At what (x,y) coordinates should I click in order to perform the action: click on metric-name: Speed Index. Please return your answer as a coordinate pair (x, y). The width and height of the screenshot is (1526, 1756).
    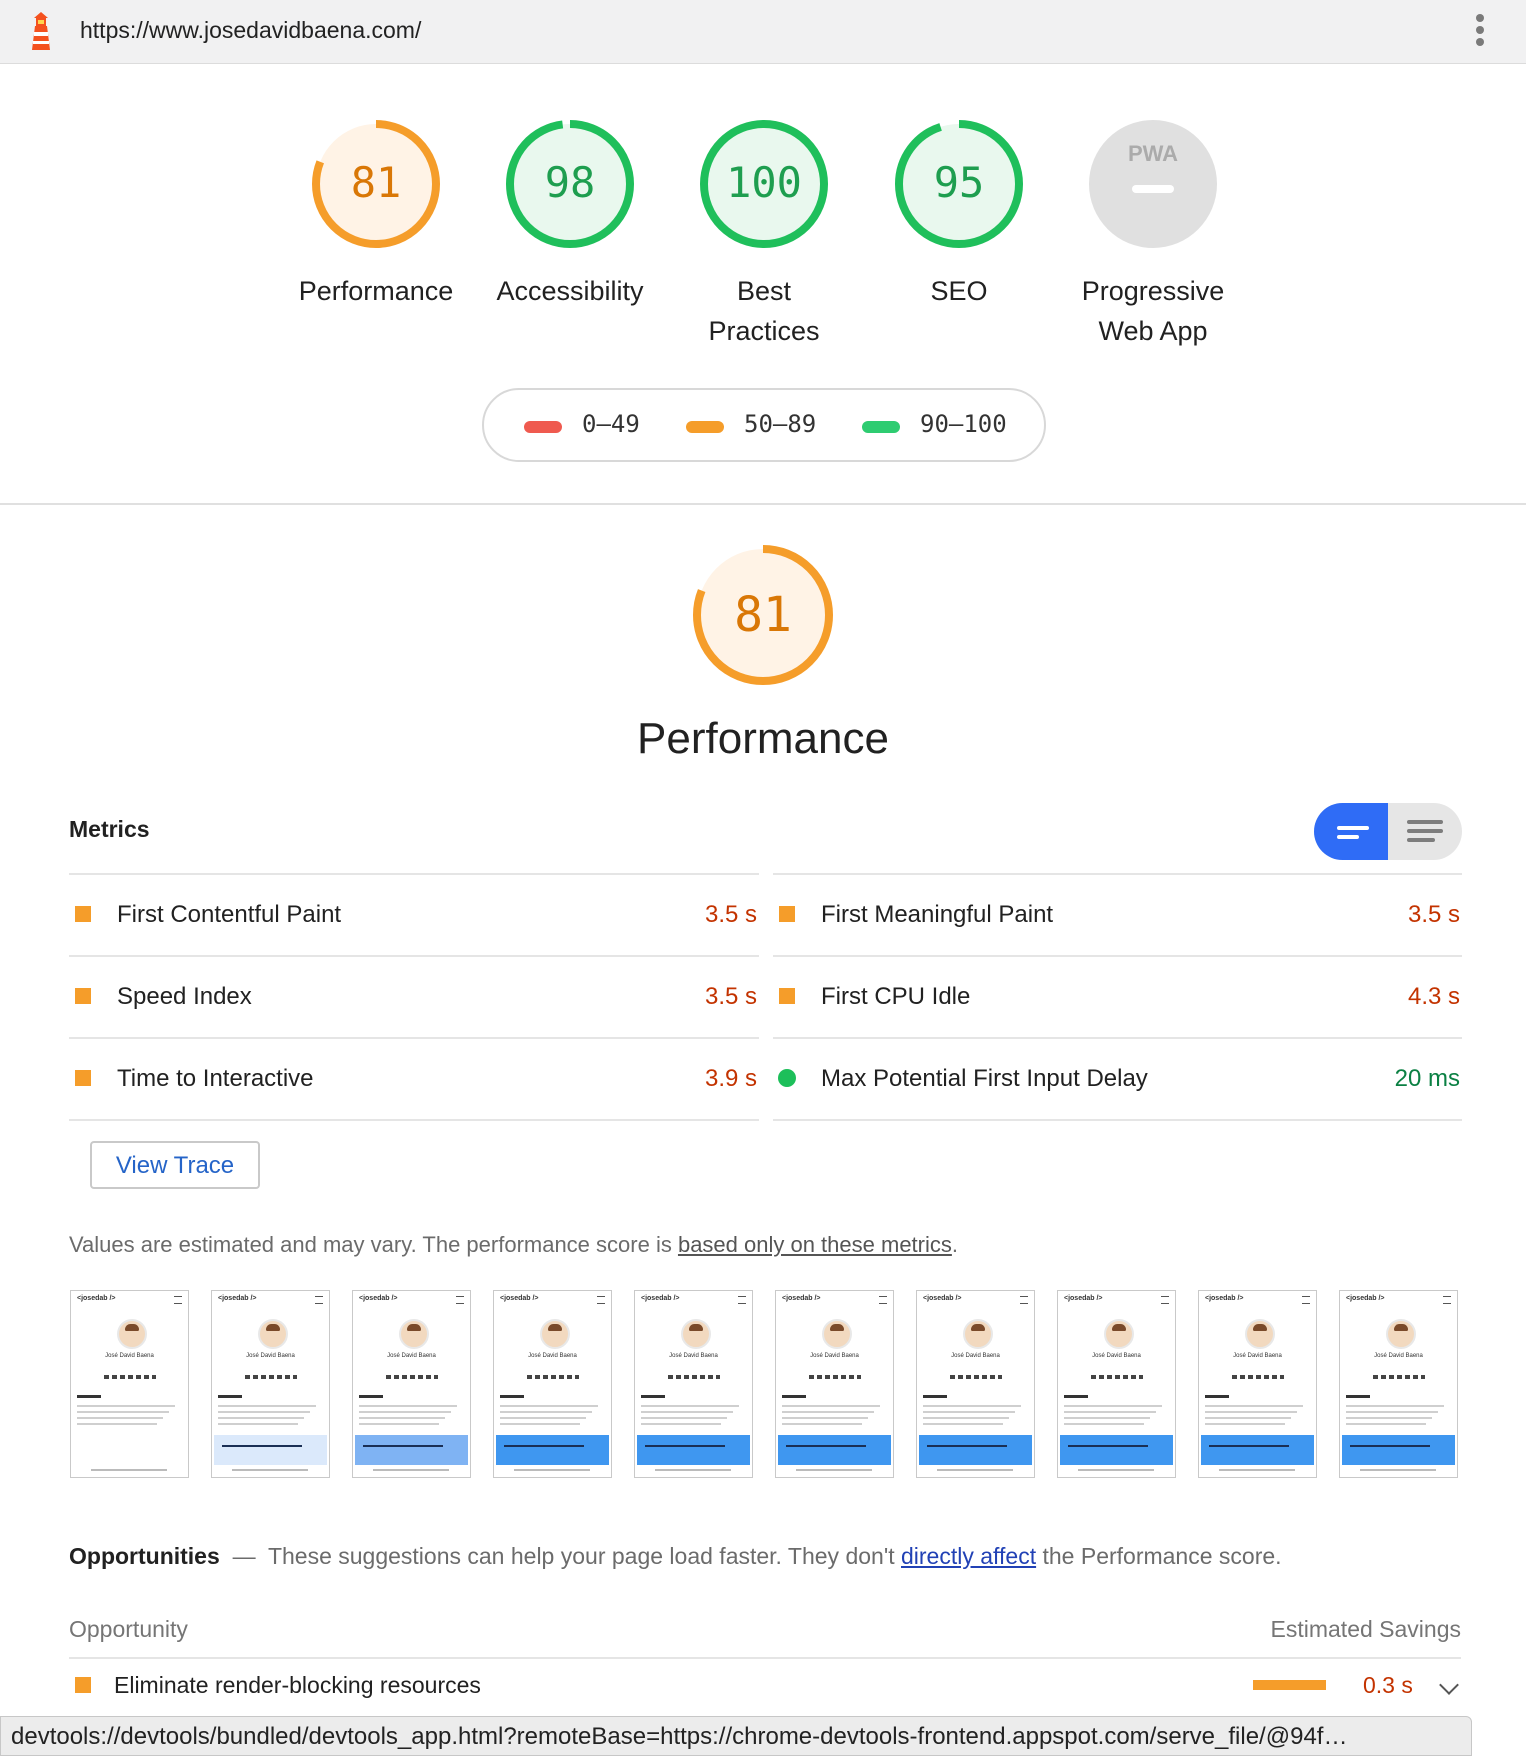
    Looking at the image, I should click on (184, 996).